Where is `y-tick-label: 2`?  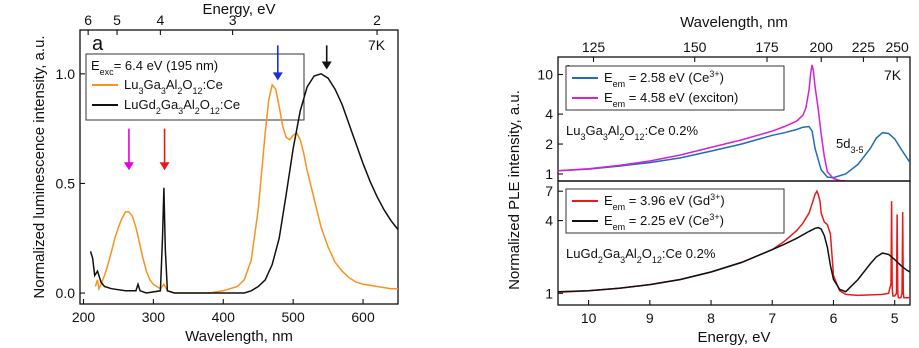
y-tick-label: 2 is located at coordinates (549, 144).